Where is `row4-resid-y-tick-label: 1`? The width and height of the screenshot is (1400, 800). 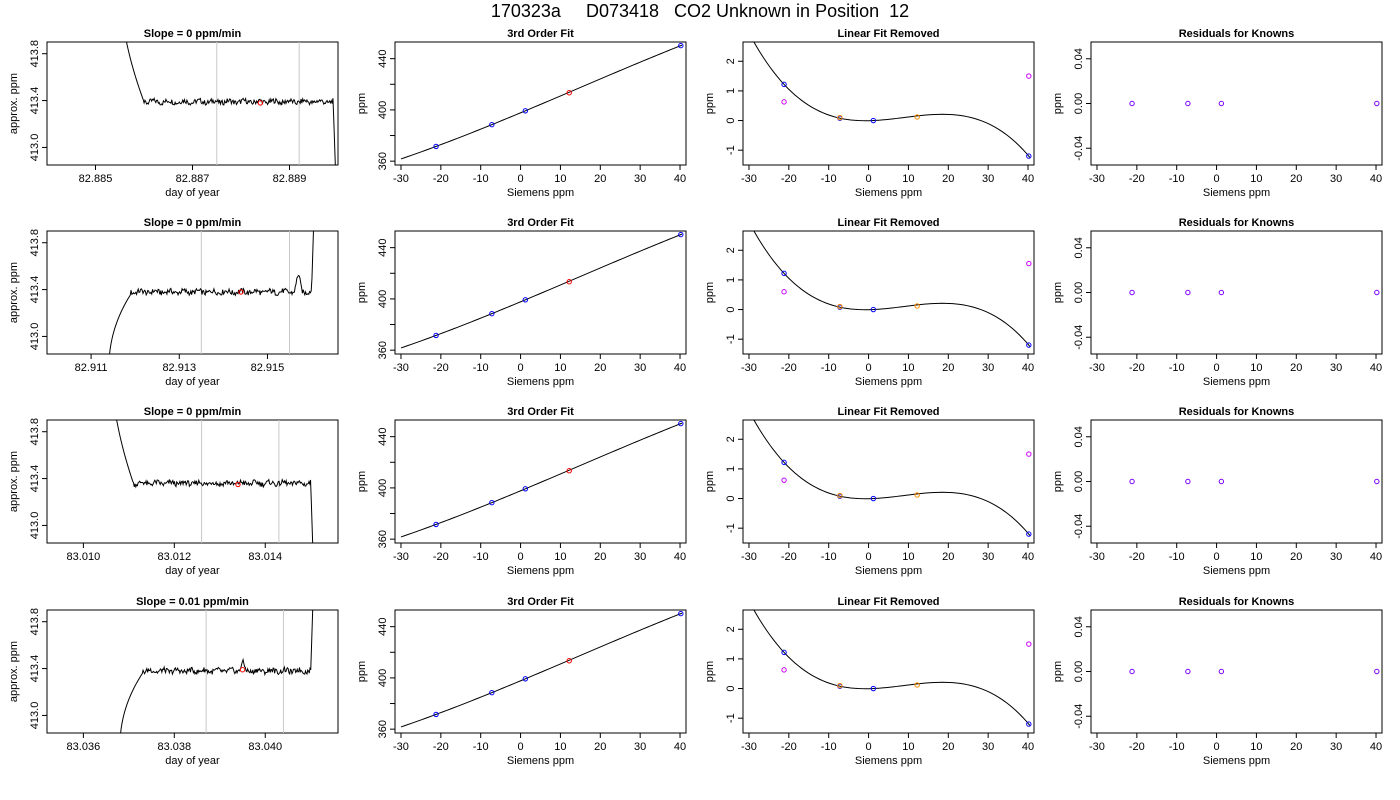
row4-resid-y-tick-label: 1 is located at coordinates (731, 659).